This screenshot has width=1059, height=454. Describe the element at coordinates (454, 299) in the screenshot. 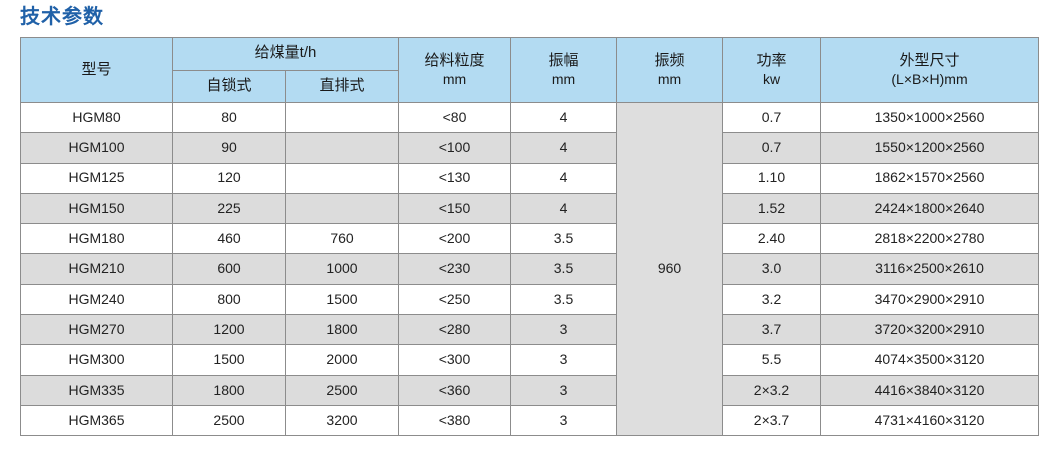

I see `cell-granularity: <250` at that location.